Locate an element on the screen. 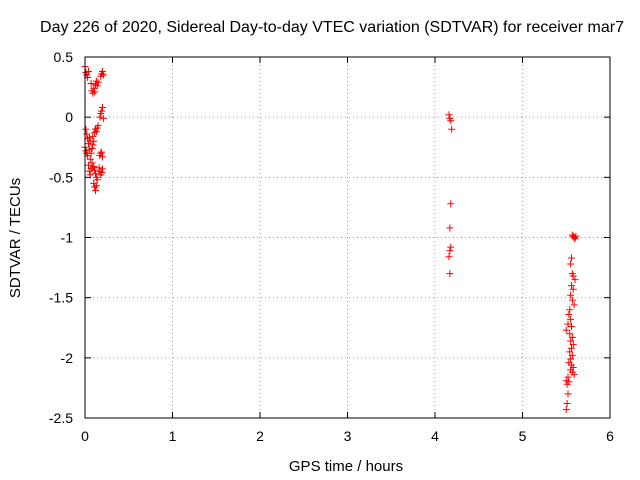 This screenshot has height=480, width=640. x-tick-label: 5 is located at coordinates (523, 436).